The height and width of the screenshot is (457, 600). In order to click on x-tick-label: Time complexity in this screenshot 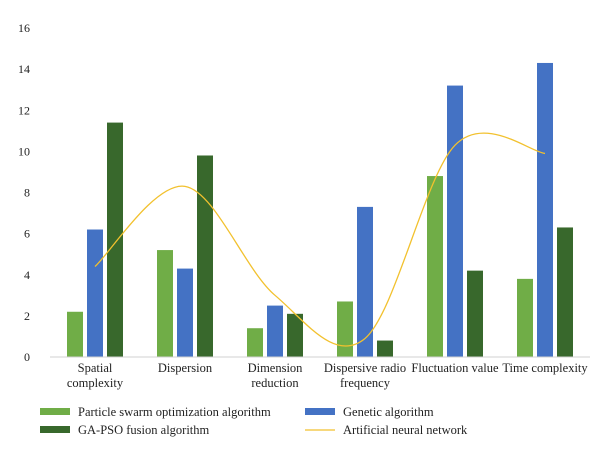, I will do `click(545, 368)`.